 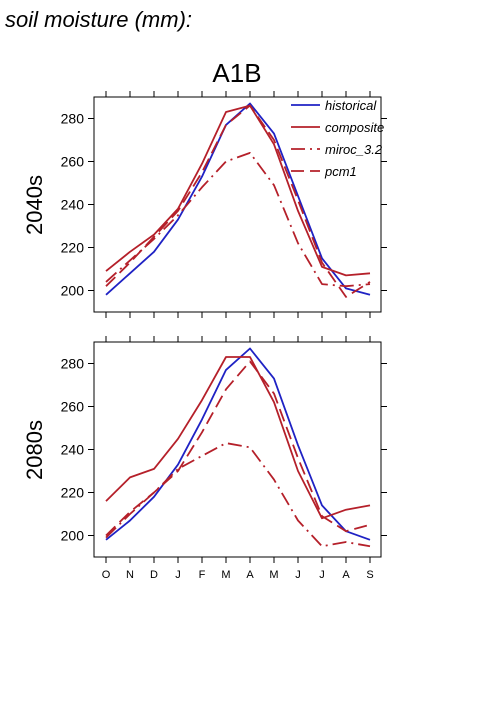 I want to click on y-axis-label: 2040s, so click(x=34, y=205).